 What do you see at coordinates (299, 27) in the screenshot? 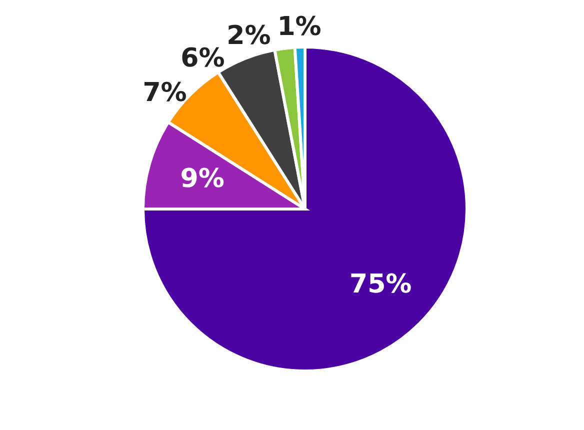
I see `data-label: 1%` at bounding box center [299, 27].